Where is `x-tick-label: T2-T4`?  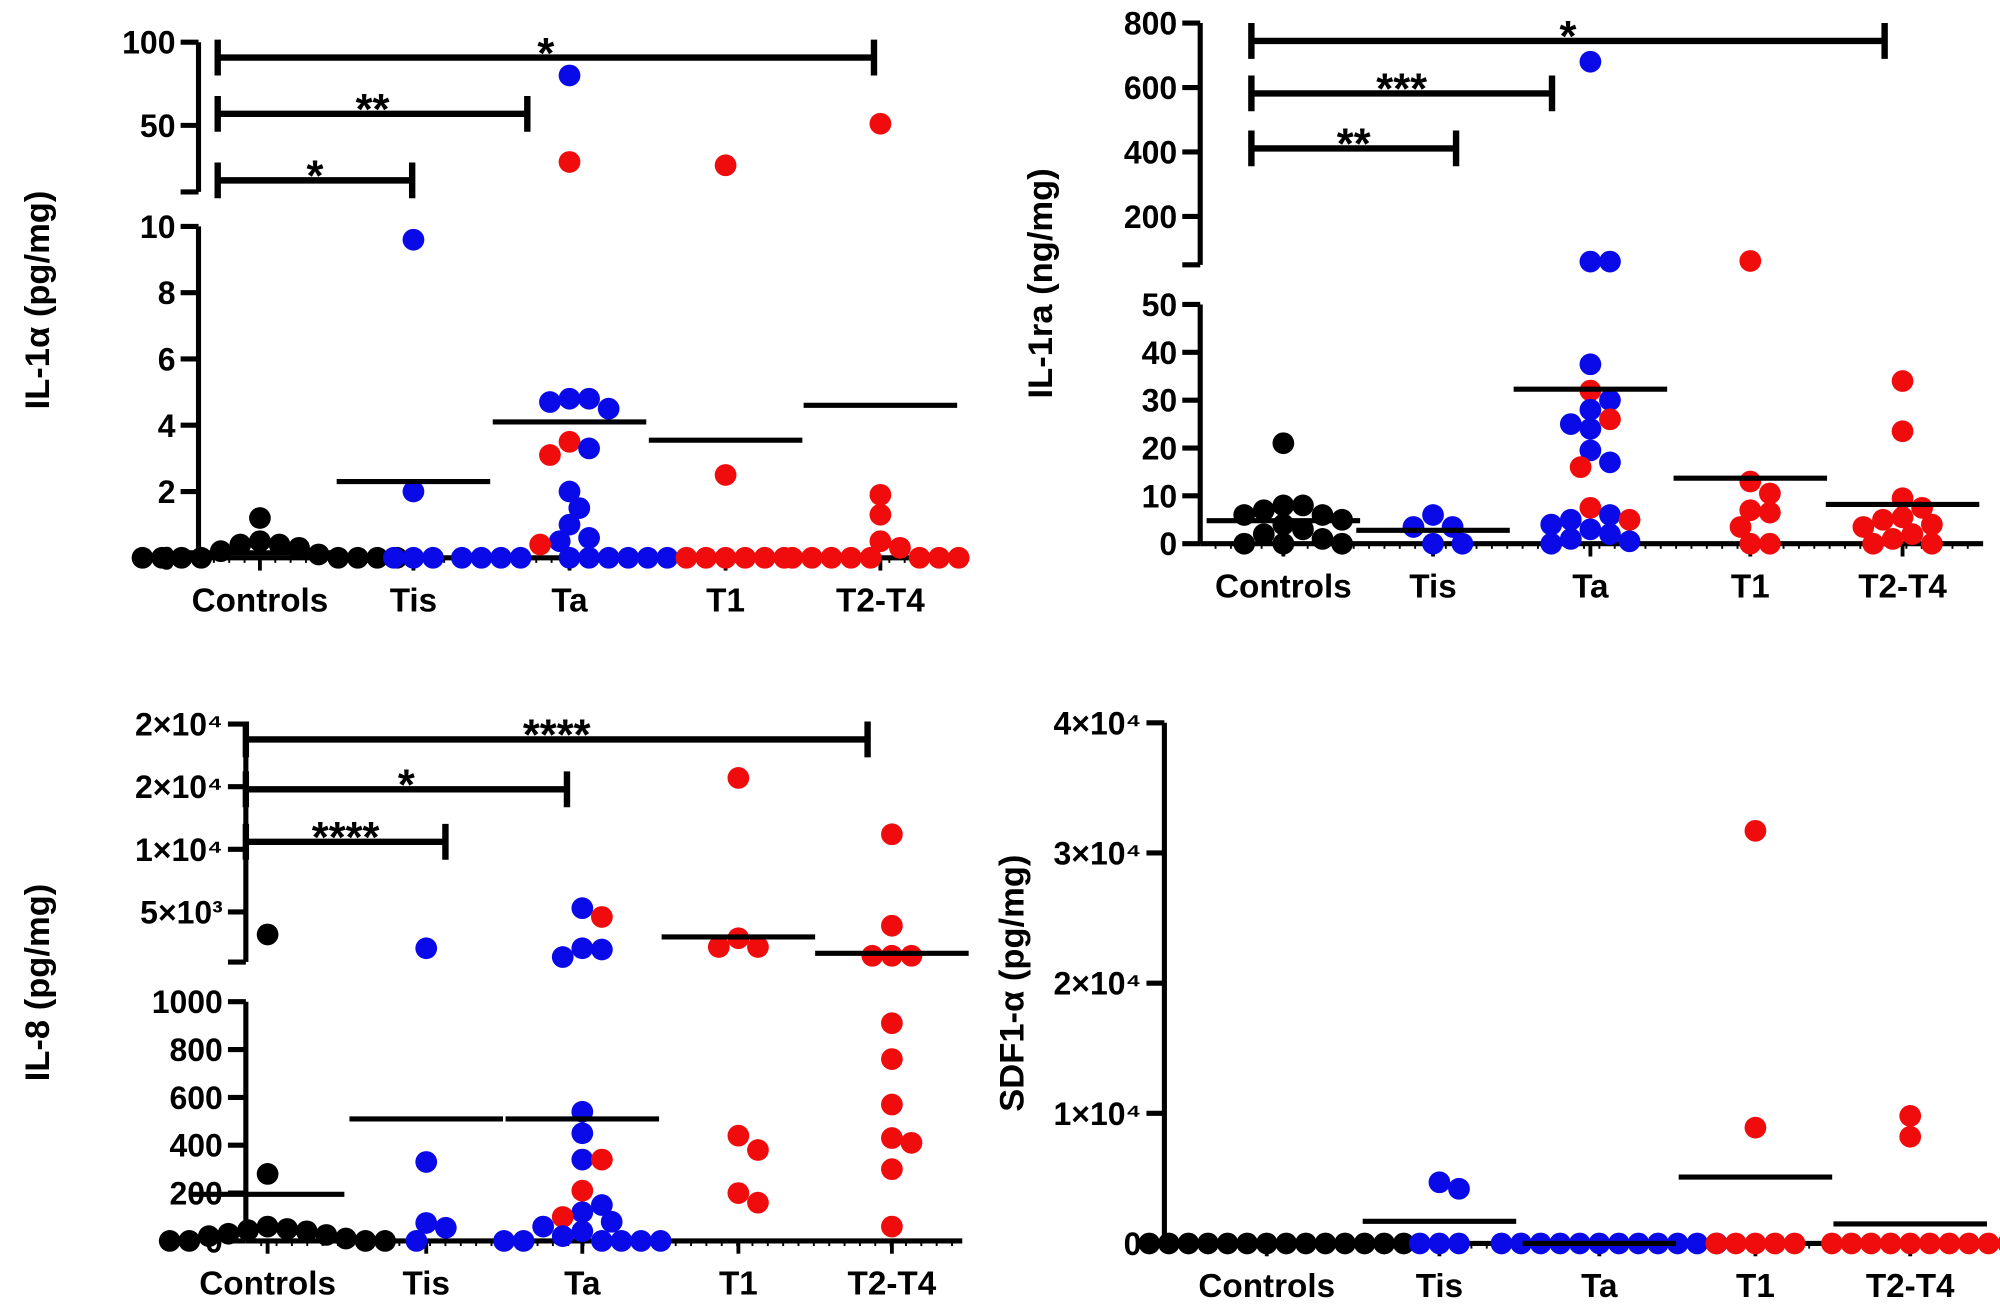
x-tick-label: T2-T4 is located at coordinates (892, 1284).